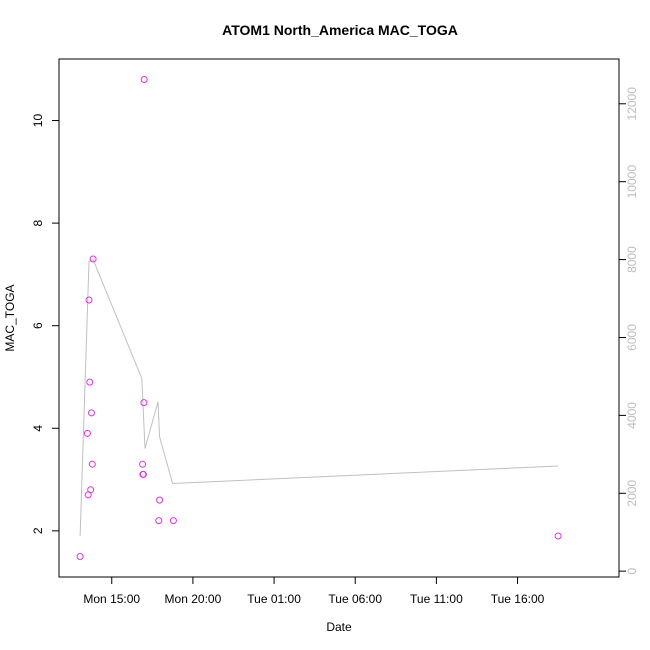 The image size is (650, 650). Describe the element at coordinates (340, 30) in the screenshot. I see `chart-title: ATOM1 North_America MAC_TOGA` at that location.